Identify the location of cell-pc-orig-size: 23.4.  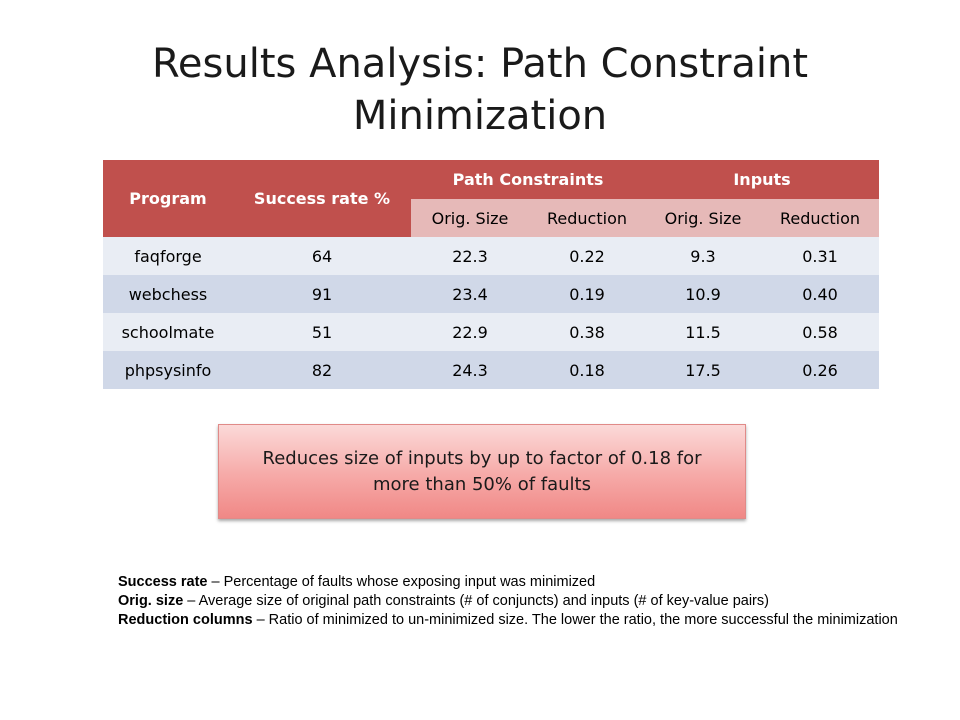
(470, 294).